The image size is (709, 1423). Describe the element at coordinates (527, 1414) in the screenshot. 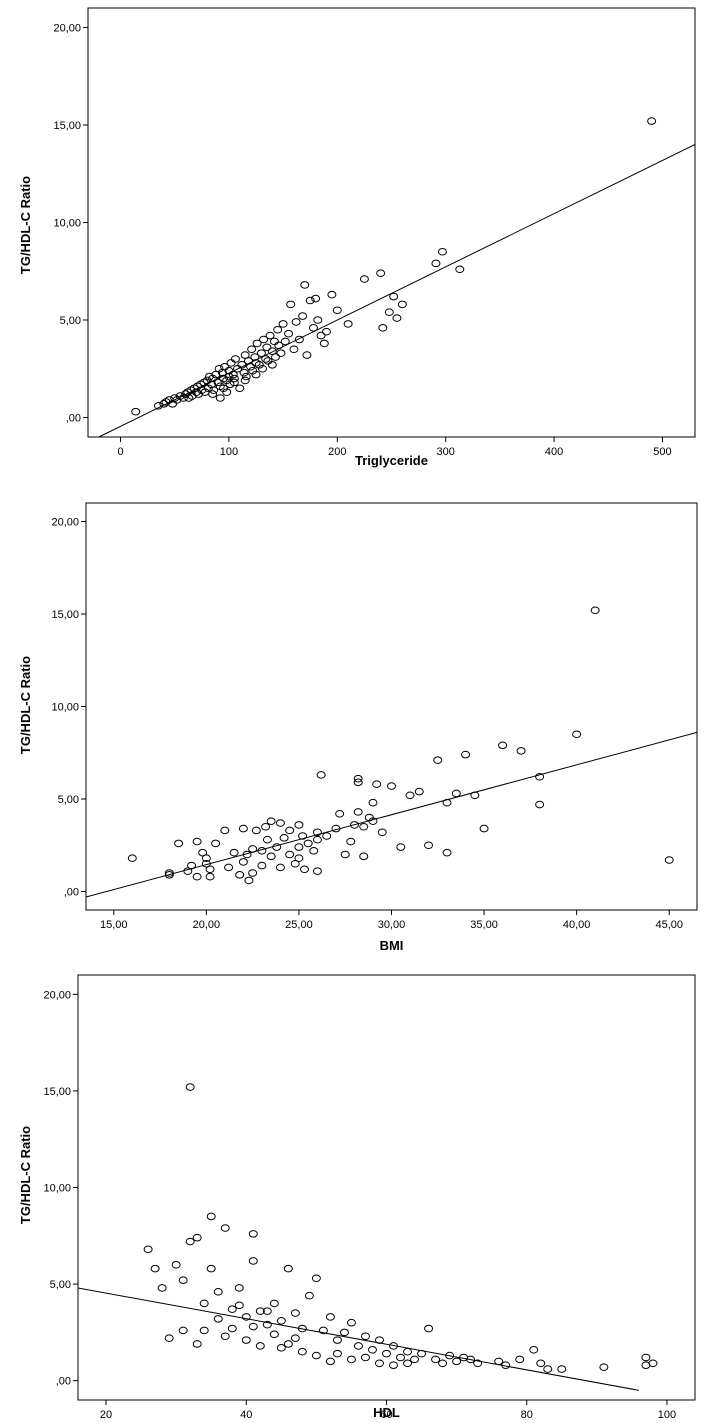

I see `hdl-x-tick-label: 80` at that location.